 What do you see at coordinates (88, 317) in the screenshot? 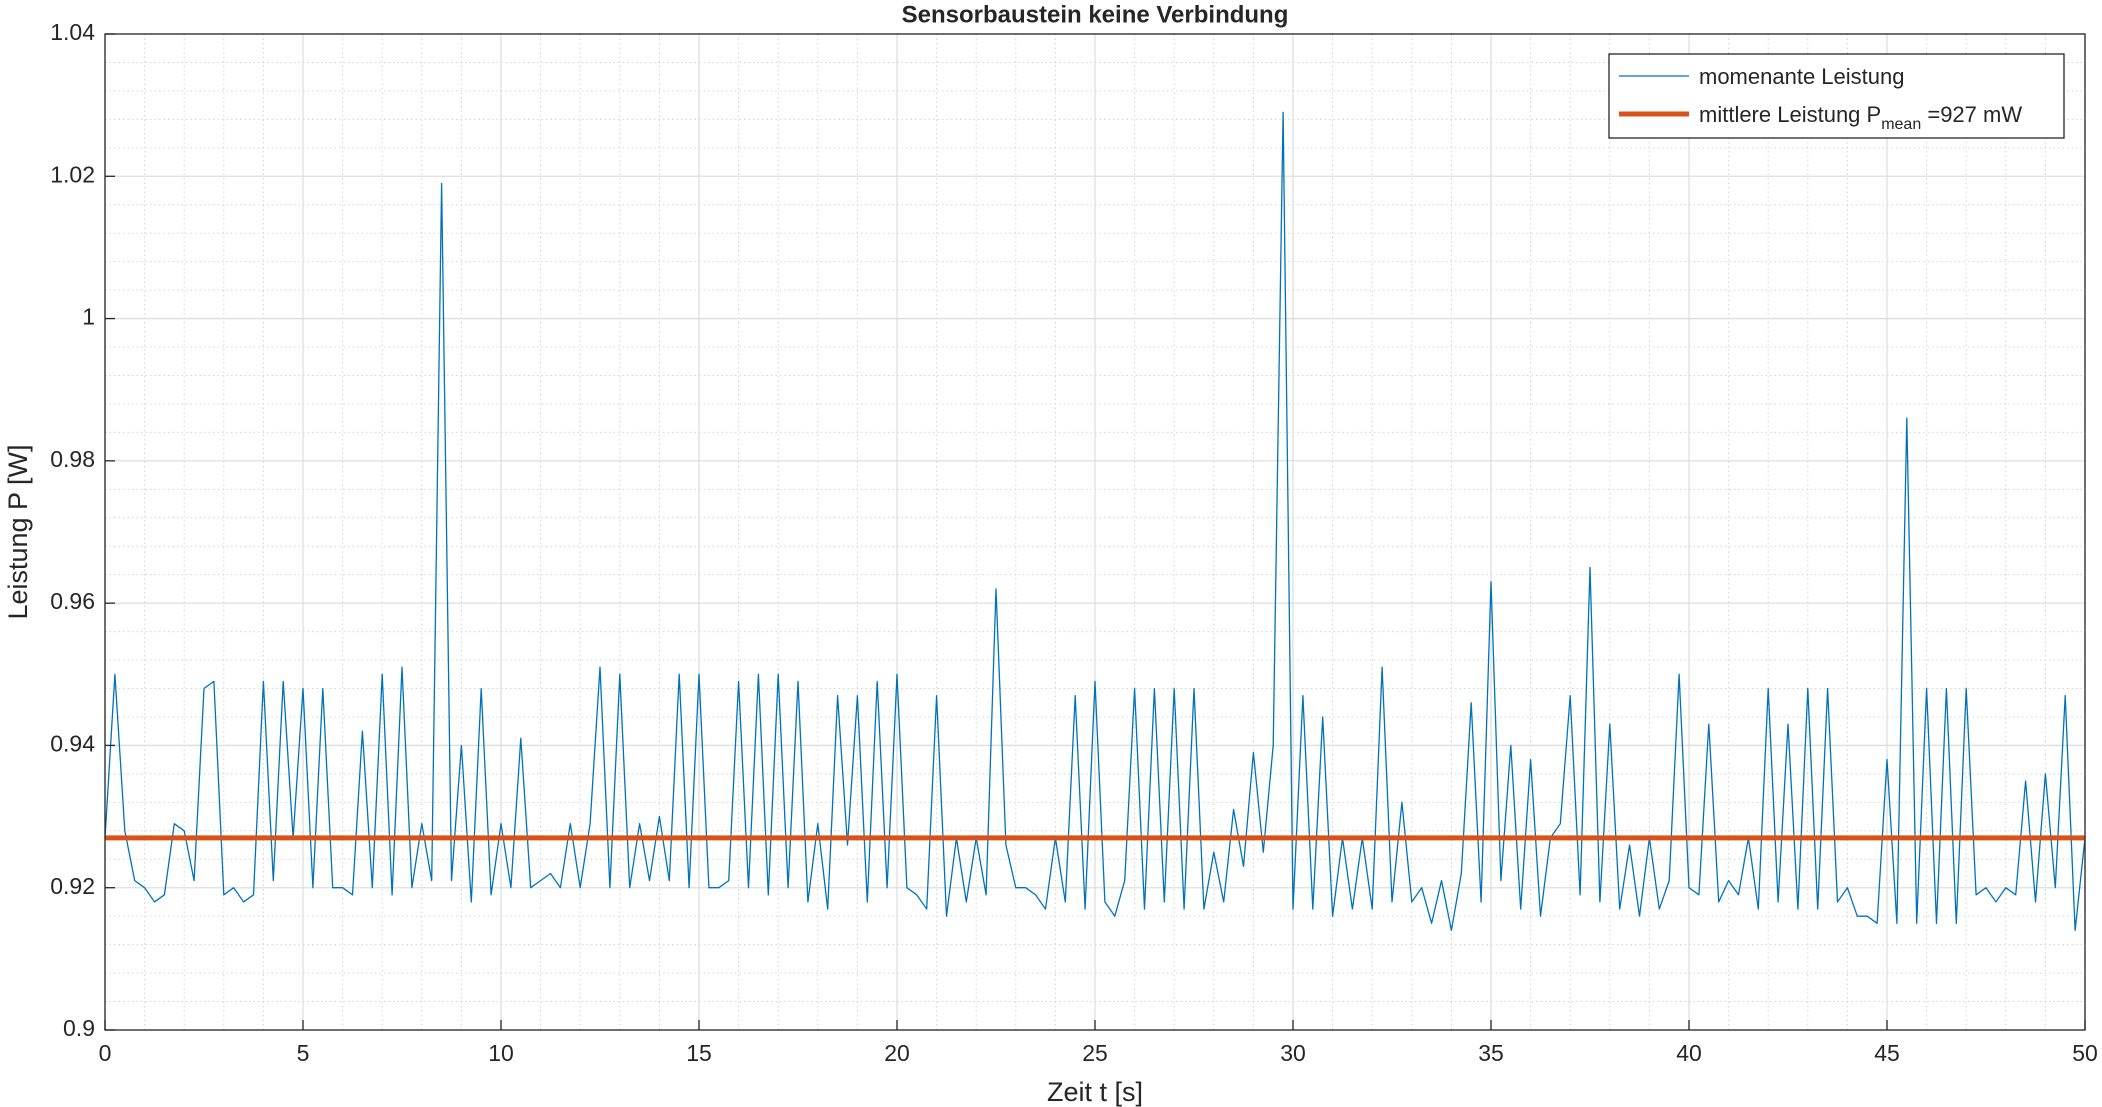
I see `y-tick-label: 1` at bounding box center [88, 317].